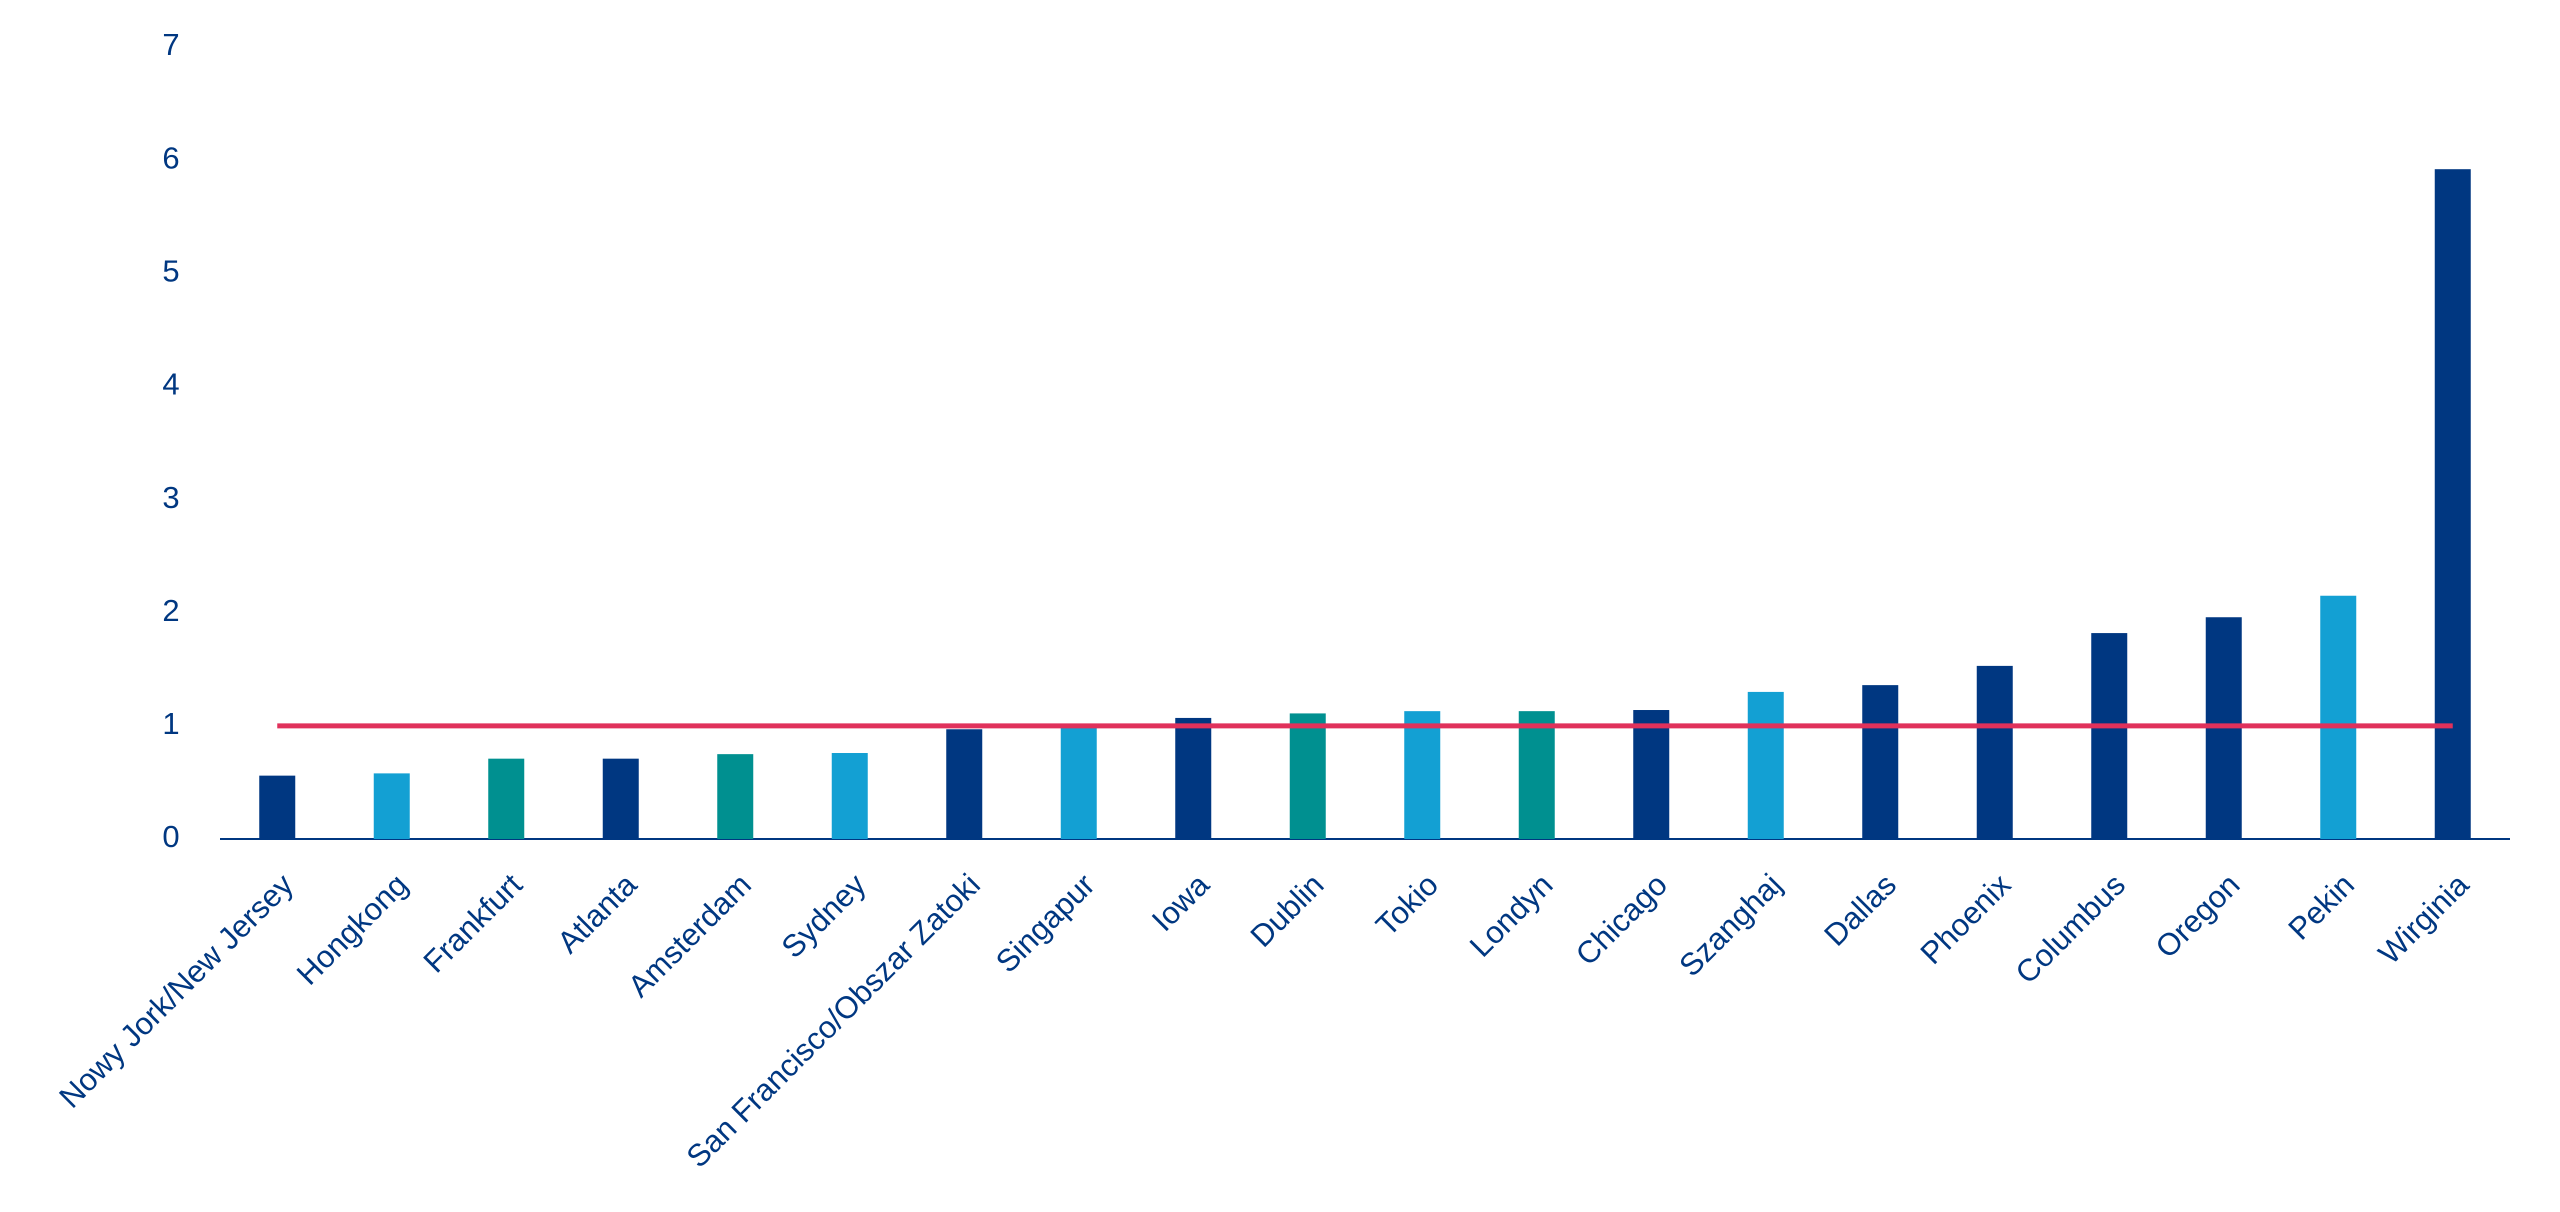  Describe the element at coordinates (1407, 905) in the screenshot. I see `x-tick-label: Tokio` at that location.